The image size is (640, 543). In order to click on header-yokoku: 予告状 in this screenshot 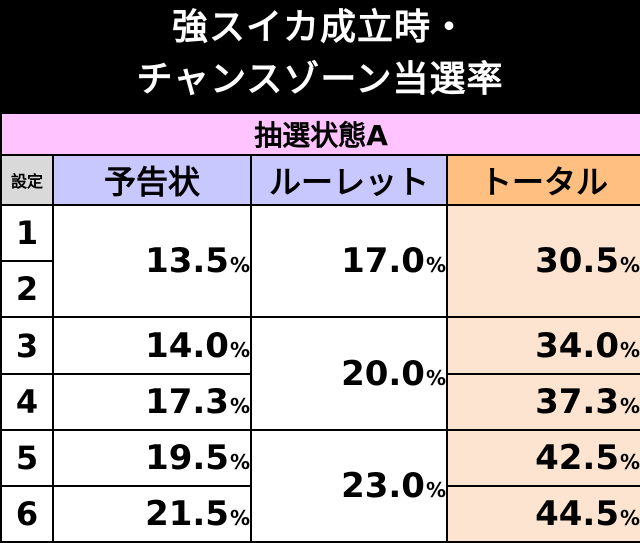, I will do `click(152, 180)`.